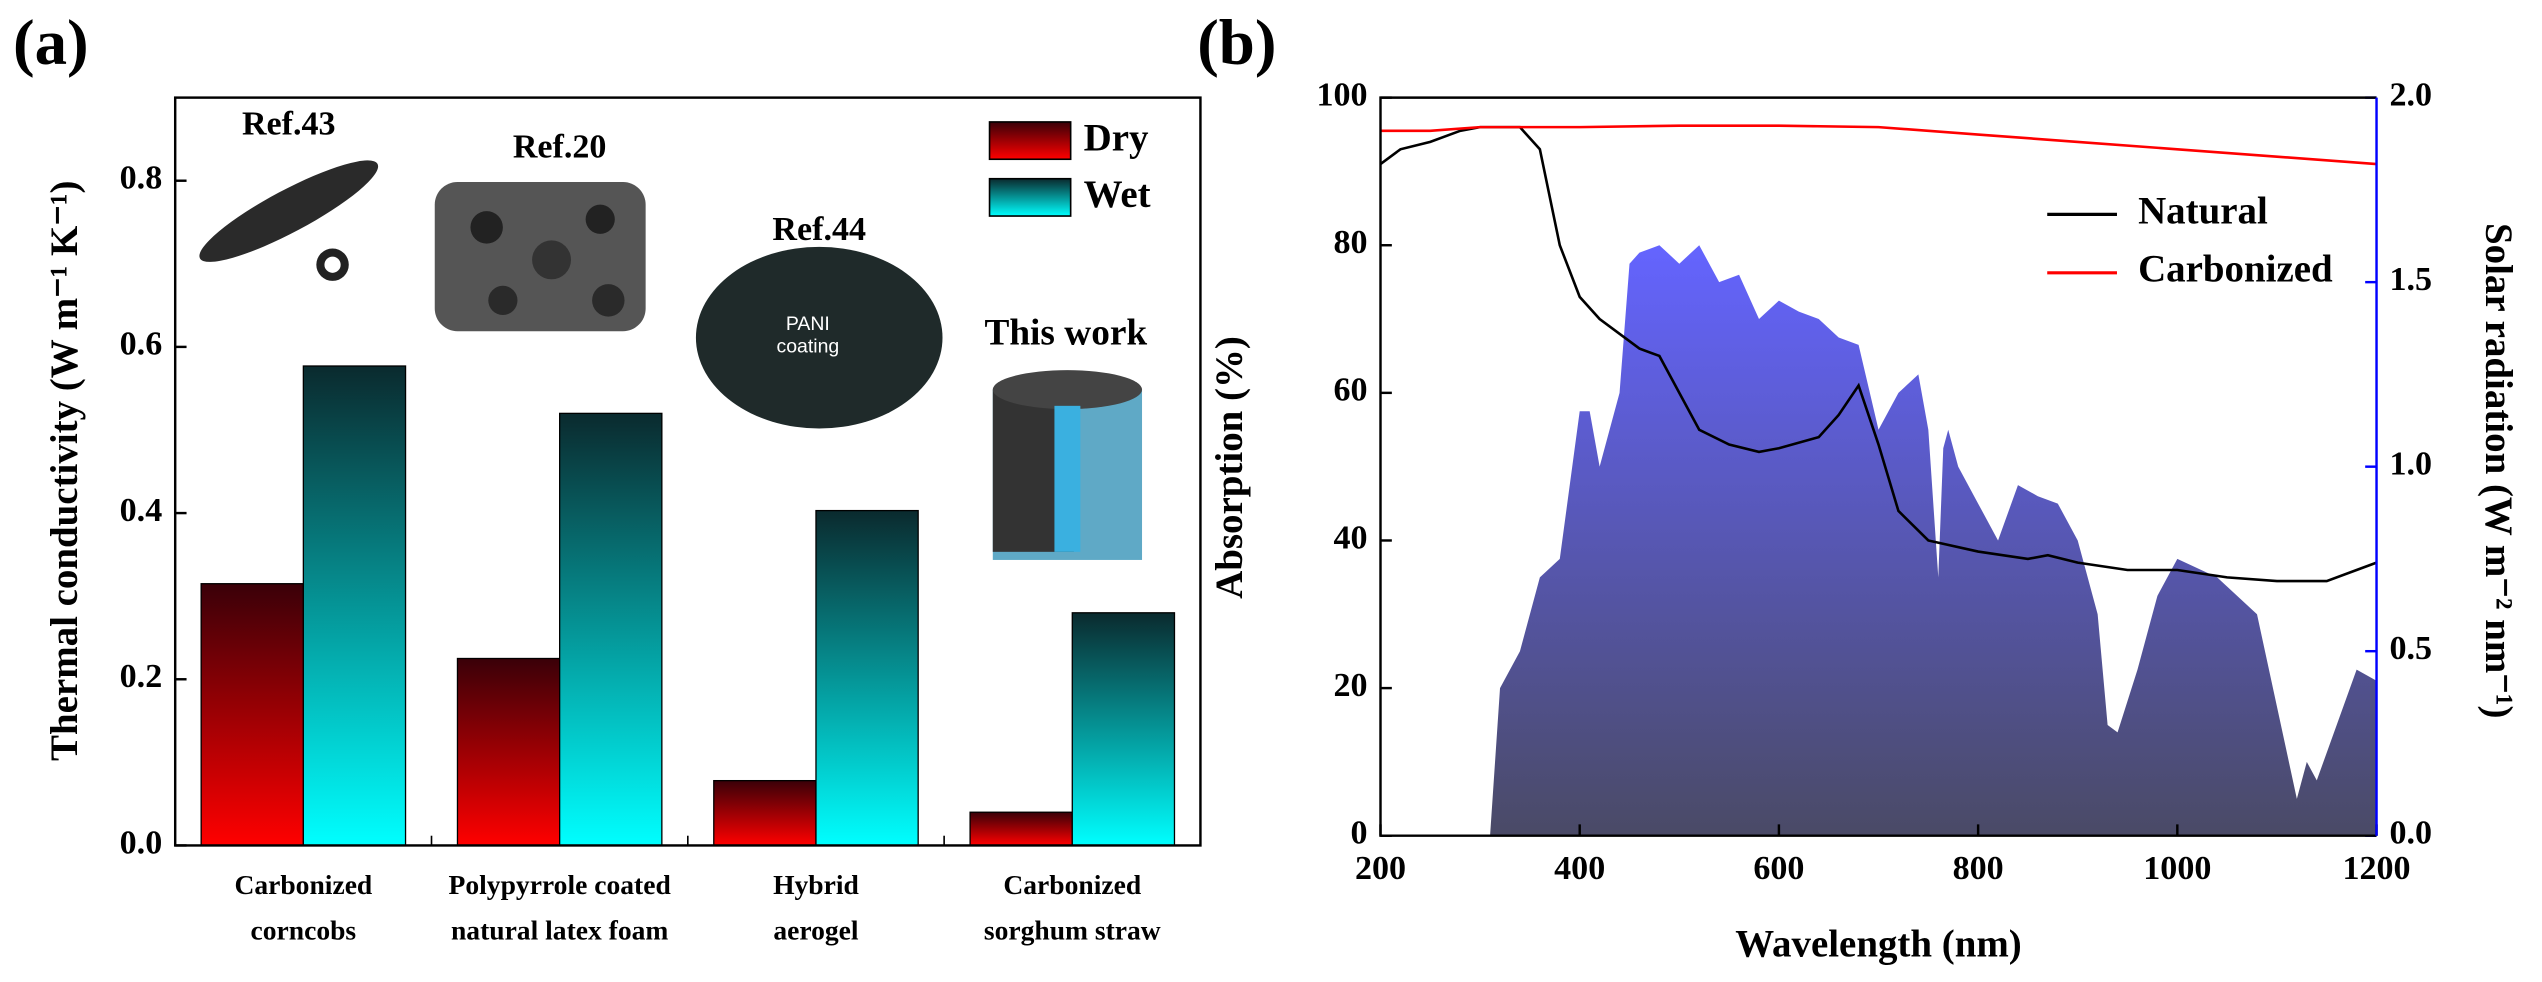 The width and height of the screenshot is (2542, 982). I want to click on inset-ref44, so click(819, 337).